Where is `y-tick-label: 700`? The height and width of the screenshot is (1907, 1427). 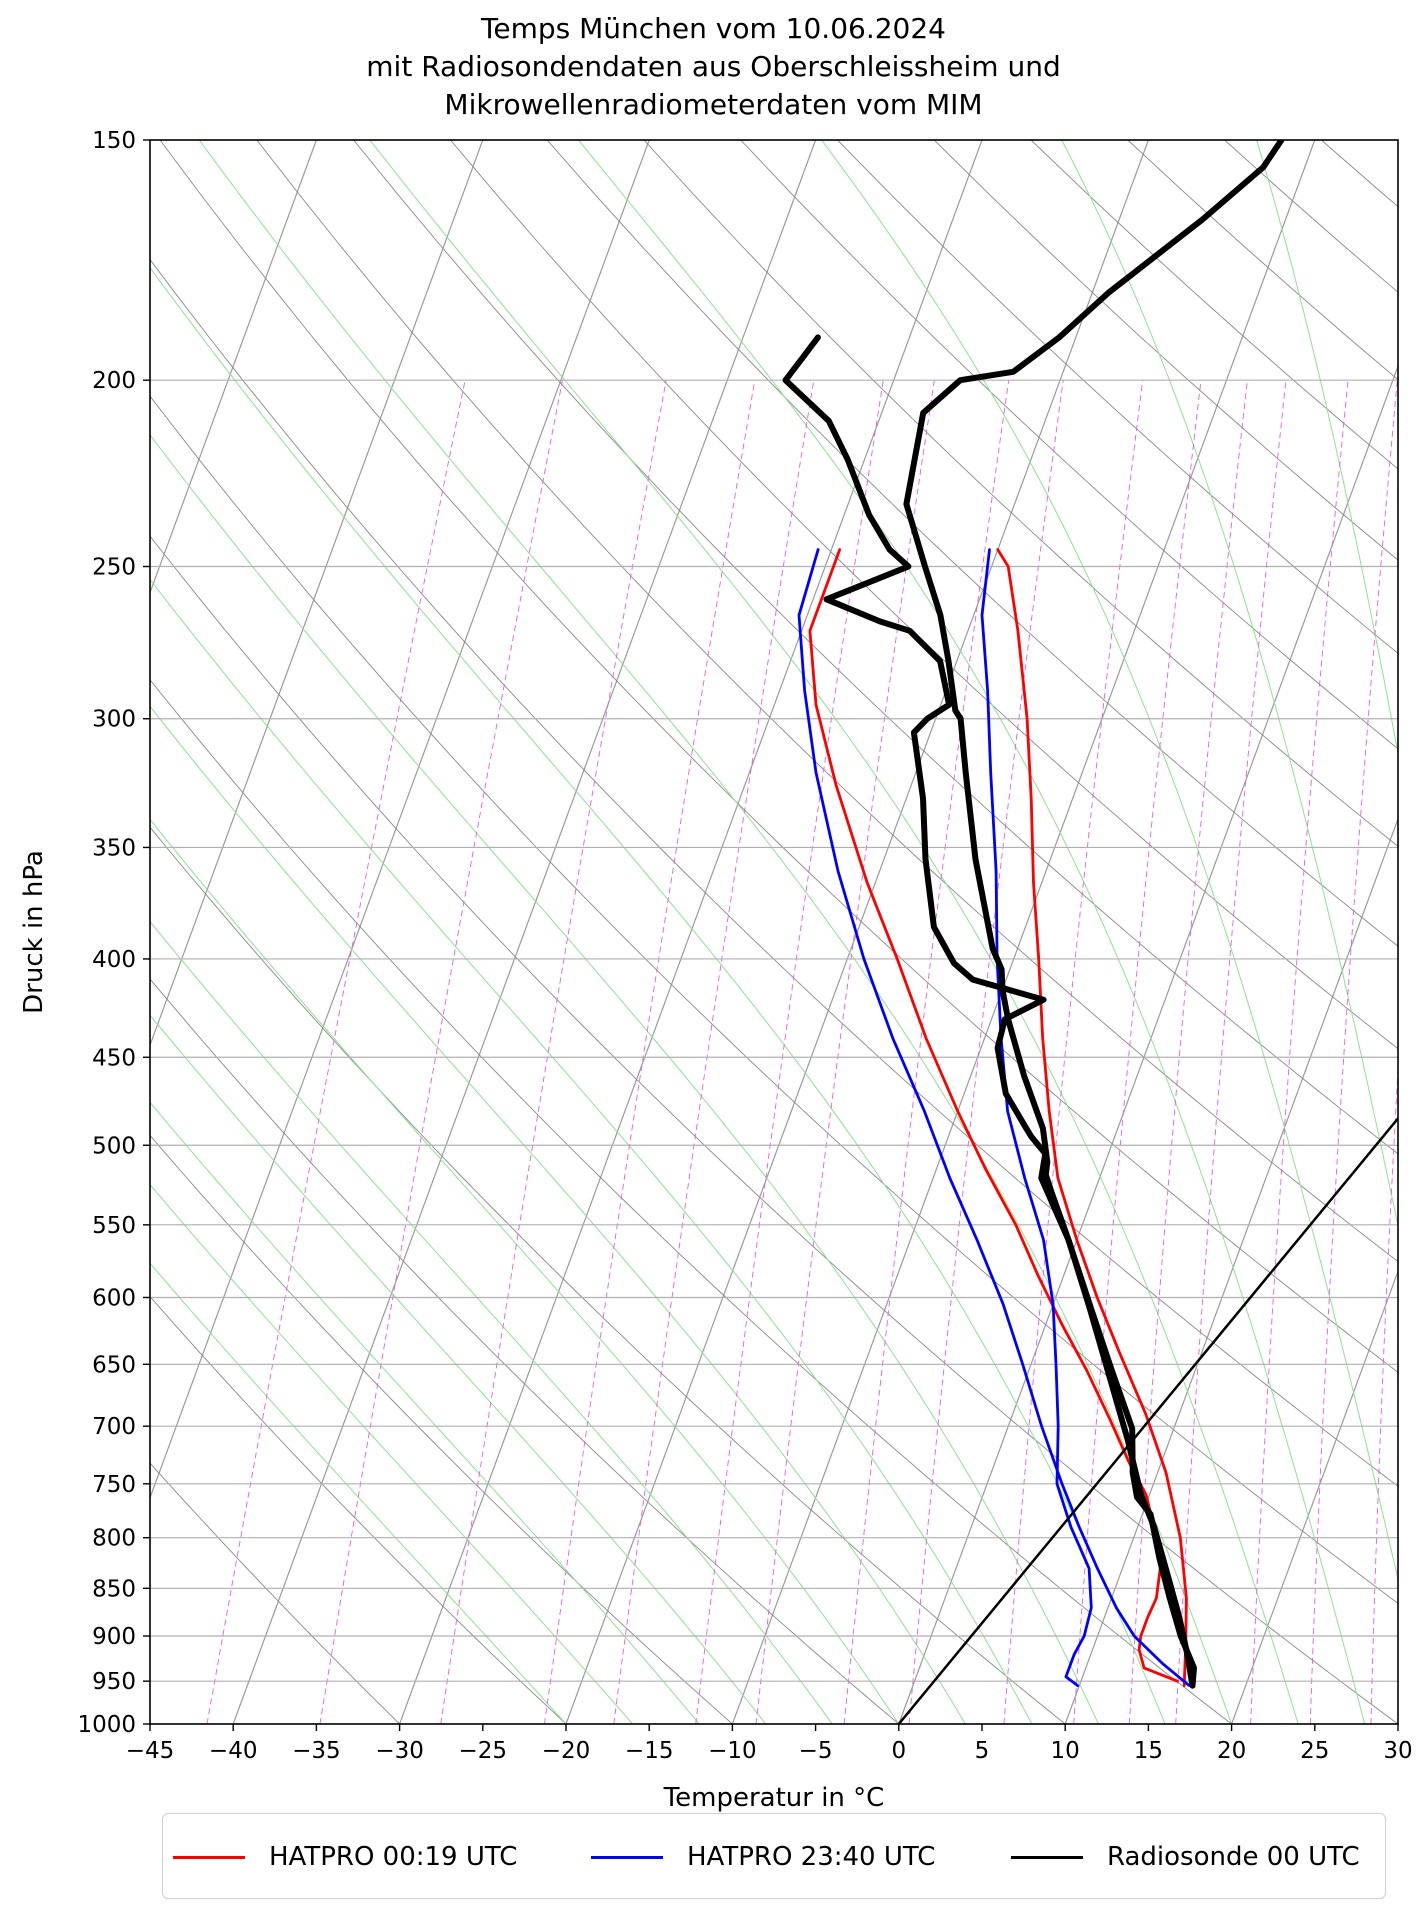
y-tick-label: 700 is located at coordinates (114, 1427).